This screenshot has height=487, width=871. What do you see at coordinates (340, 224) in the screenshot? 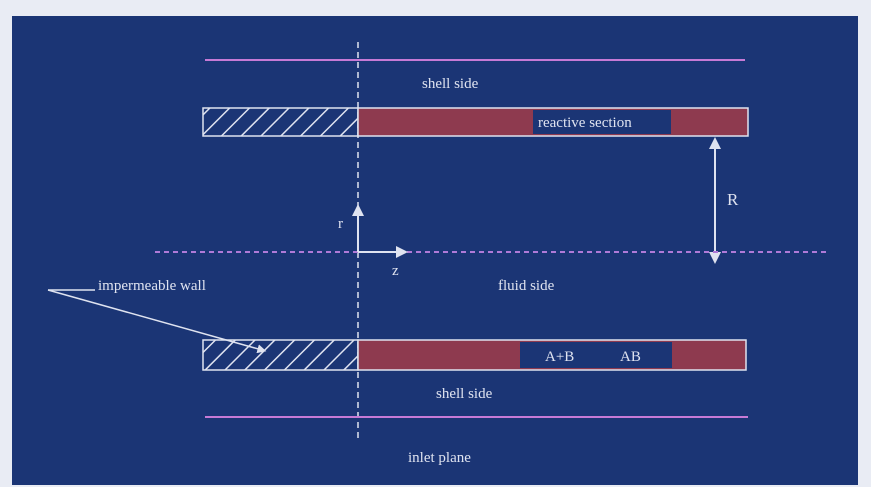
I see `label-r-axis: r` at bounding box center [340, 224].